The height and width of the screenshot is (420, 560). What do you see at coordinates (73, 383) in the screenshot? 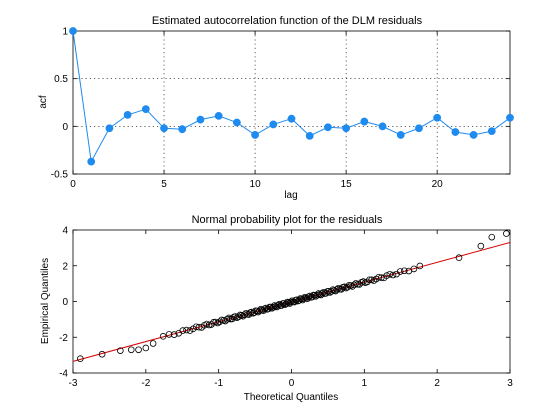
I see `qq-xtick-label: -3` at bounding box center [73, 383].